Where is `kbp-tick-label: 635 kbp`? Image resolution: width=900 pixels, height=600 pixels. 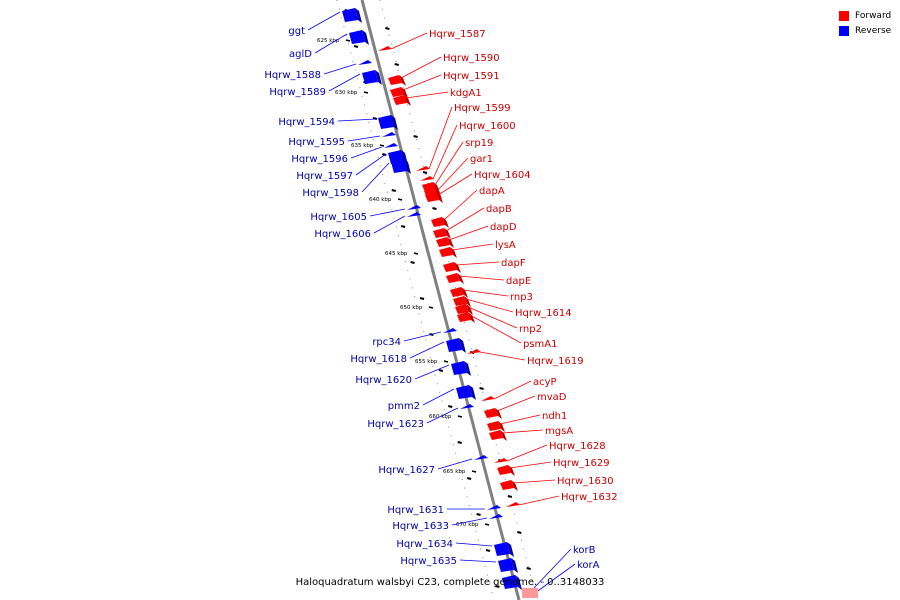 kbp-tick-label: 635 kbp is located at coordinates (362, 146).